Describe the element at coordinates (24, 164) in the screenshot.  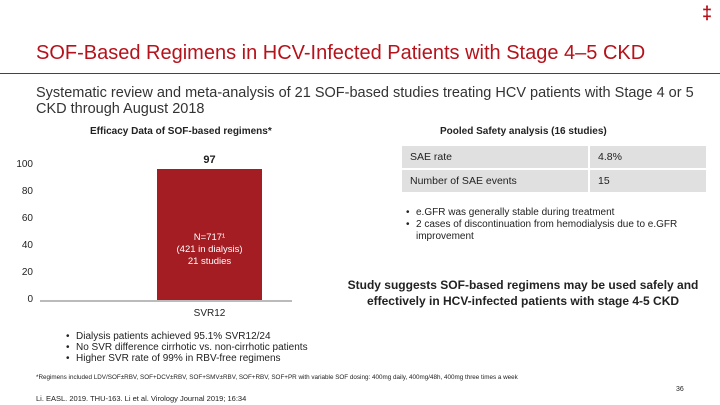
I see `y-tick-label: 100` at that location.